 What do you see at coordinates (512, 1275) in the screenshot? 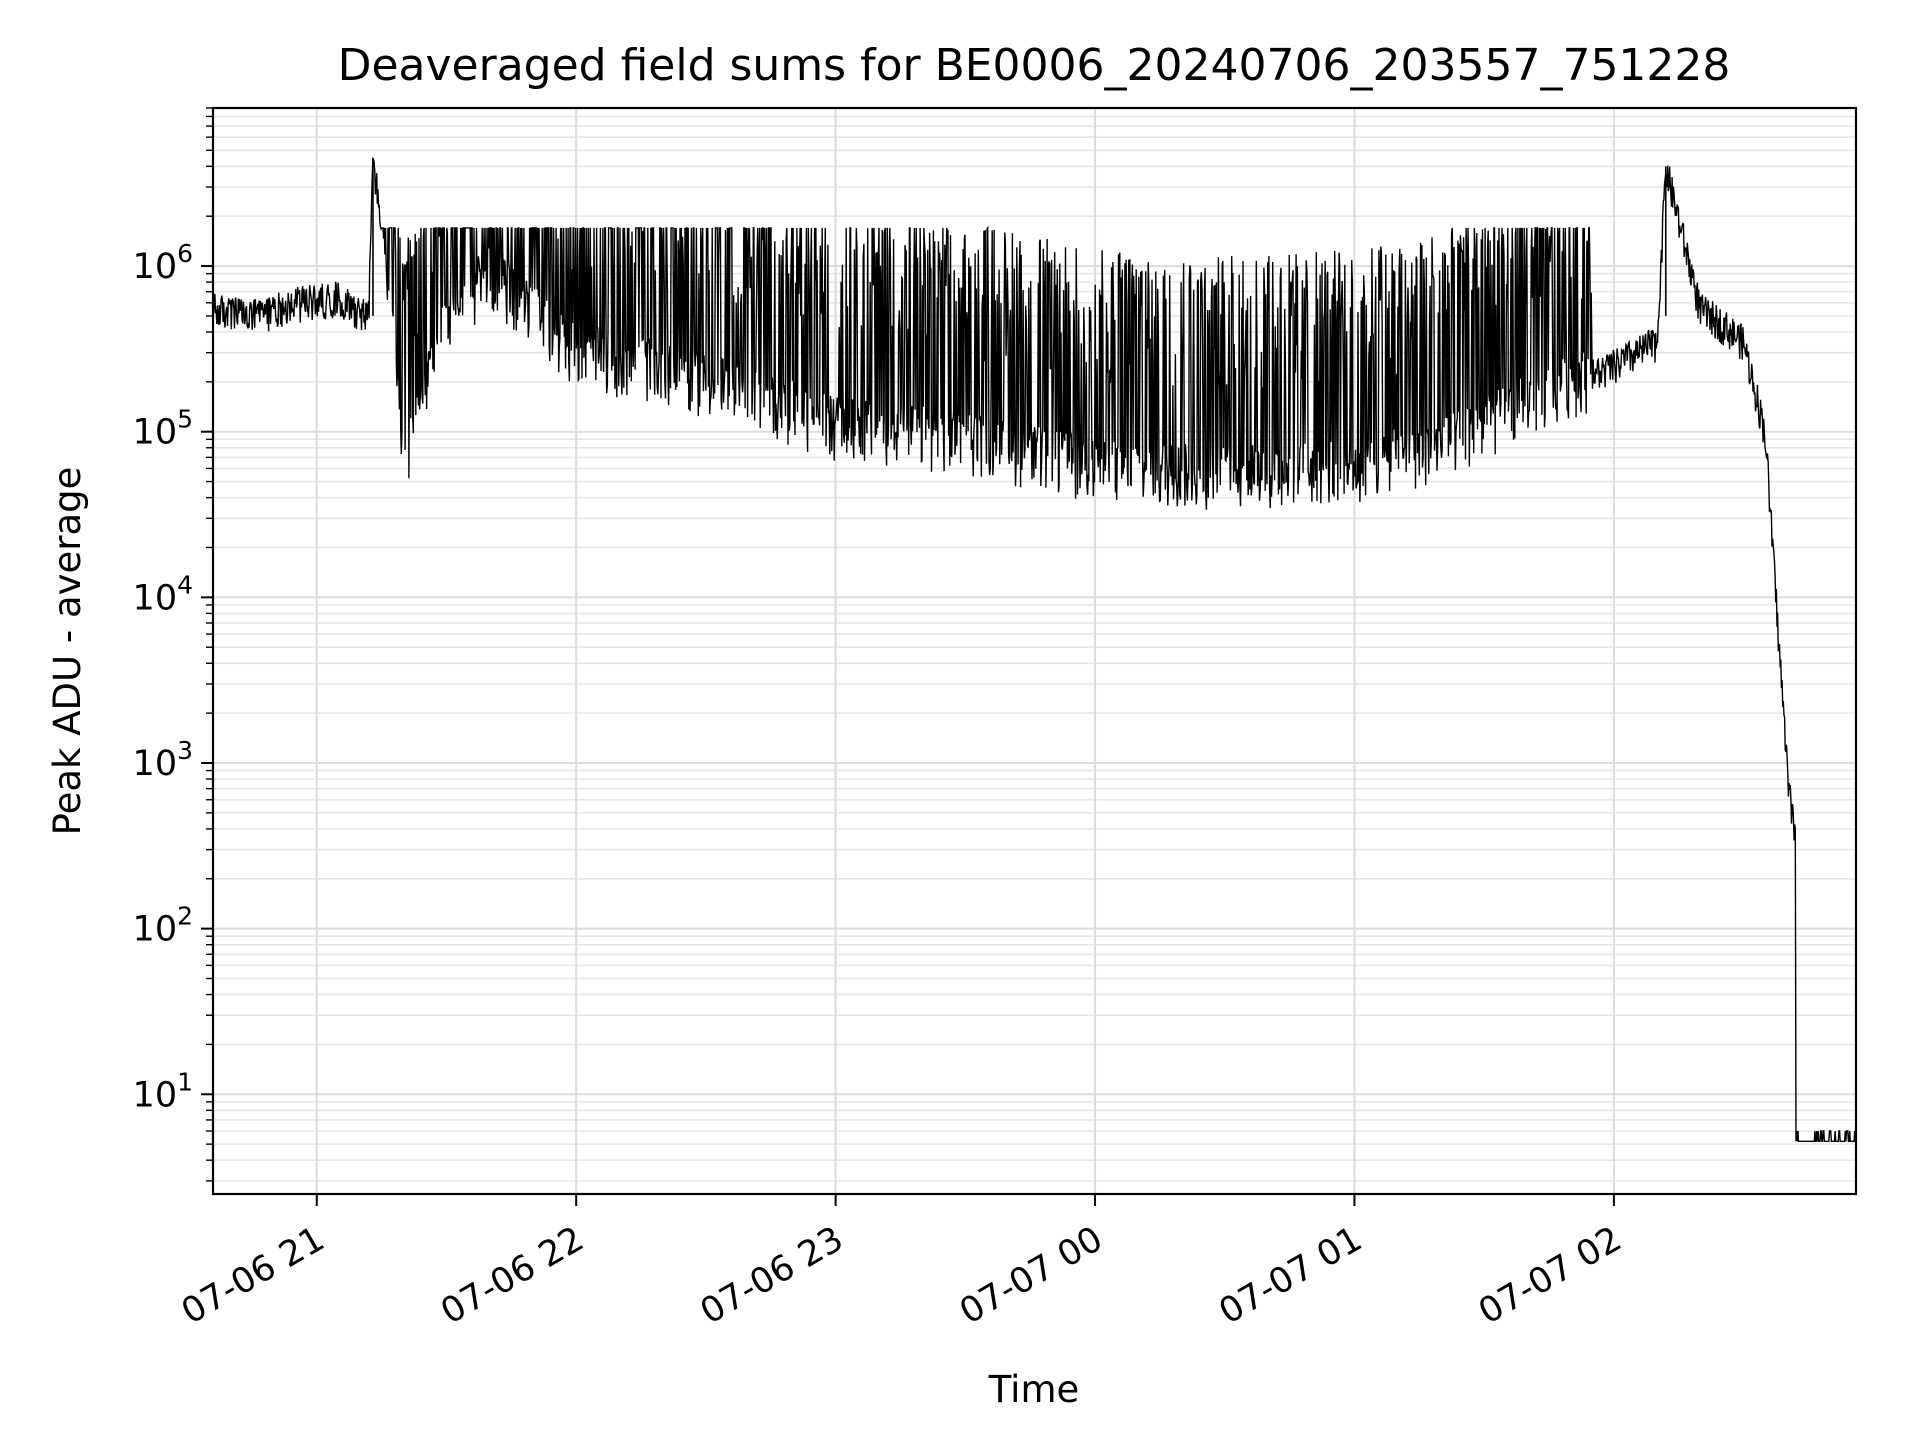
I see `x-tick-label: 07-06 22` at bounding box center [512, 1275].